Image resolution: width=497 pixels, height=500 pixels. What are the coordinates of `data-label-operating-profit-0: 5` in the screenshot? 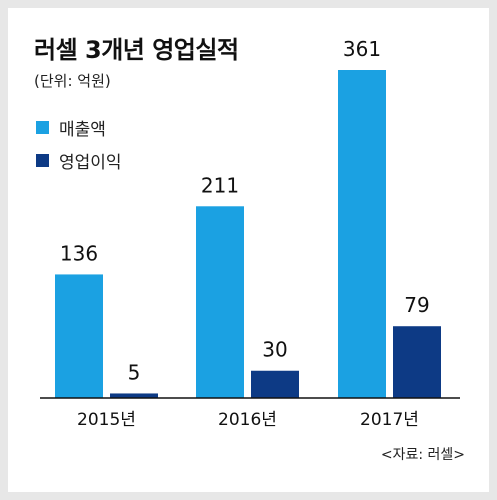 It's located at (134, 372).